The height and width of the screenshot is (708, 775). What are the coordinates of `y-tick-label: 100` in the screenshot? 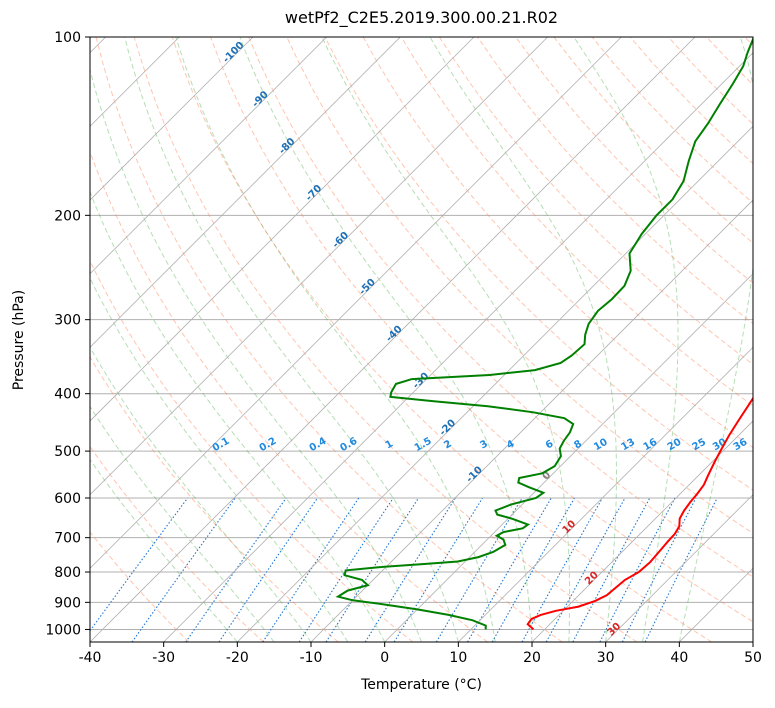 It's located at (67, 38).